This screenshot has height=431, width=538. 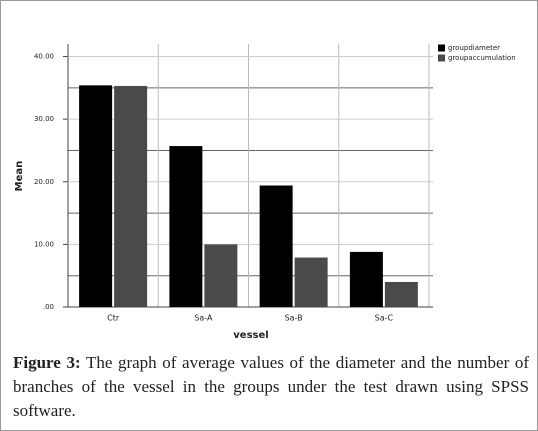 I want to click on legend-label: groupaccumulation, so click(x=482, y=58).